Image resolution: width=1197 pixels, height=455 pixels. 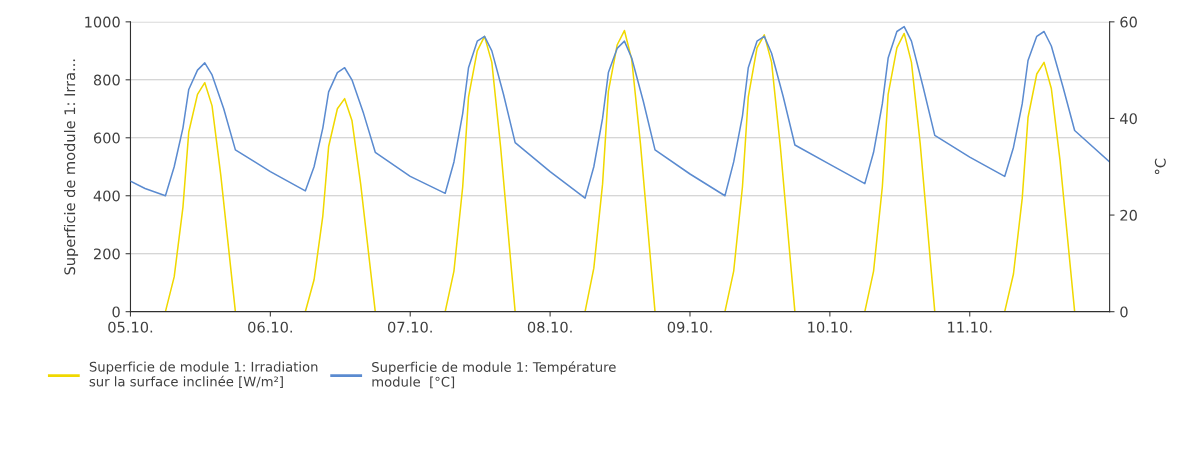 I want to click on y2-tick-label: 0, so click(x=1124, y=312).